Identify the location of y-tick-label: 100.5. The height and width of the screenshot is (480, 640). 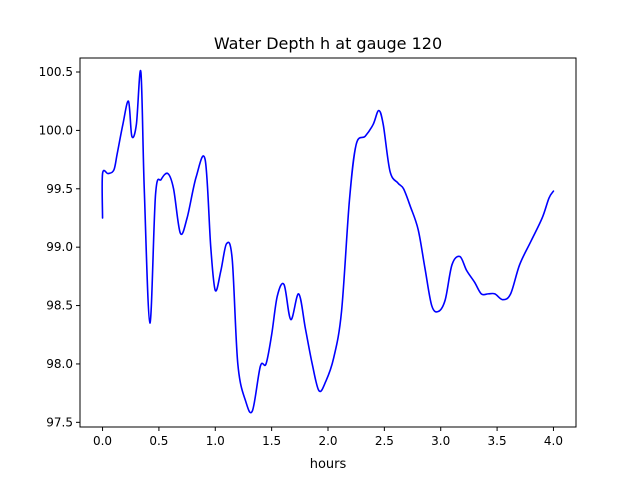
(56, 72).